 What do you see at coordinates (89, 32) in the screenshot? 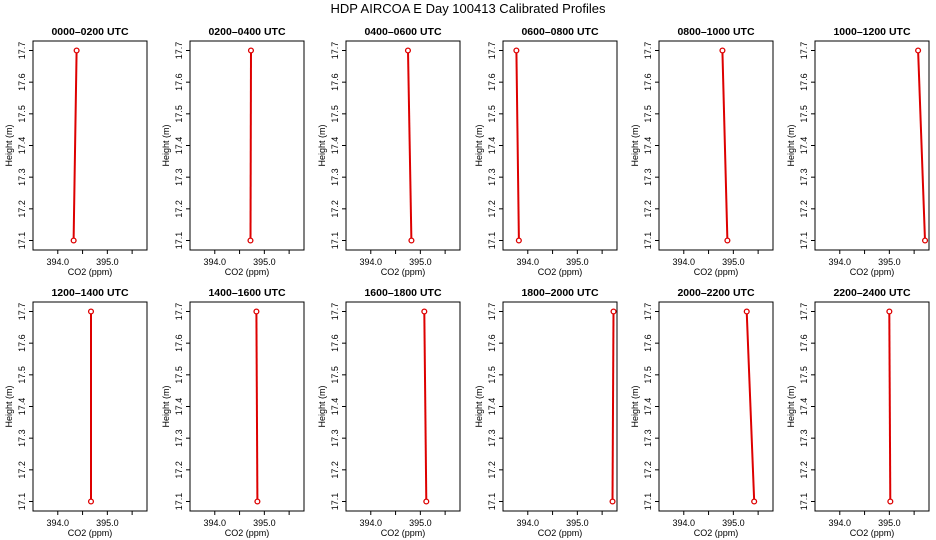
I see `panel-title: 0000–0200 UTC` at bounding box center [89, 32].